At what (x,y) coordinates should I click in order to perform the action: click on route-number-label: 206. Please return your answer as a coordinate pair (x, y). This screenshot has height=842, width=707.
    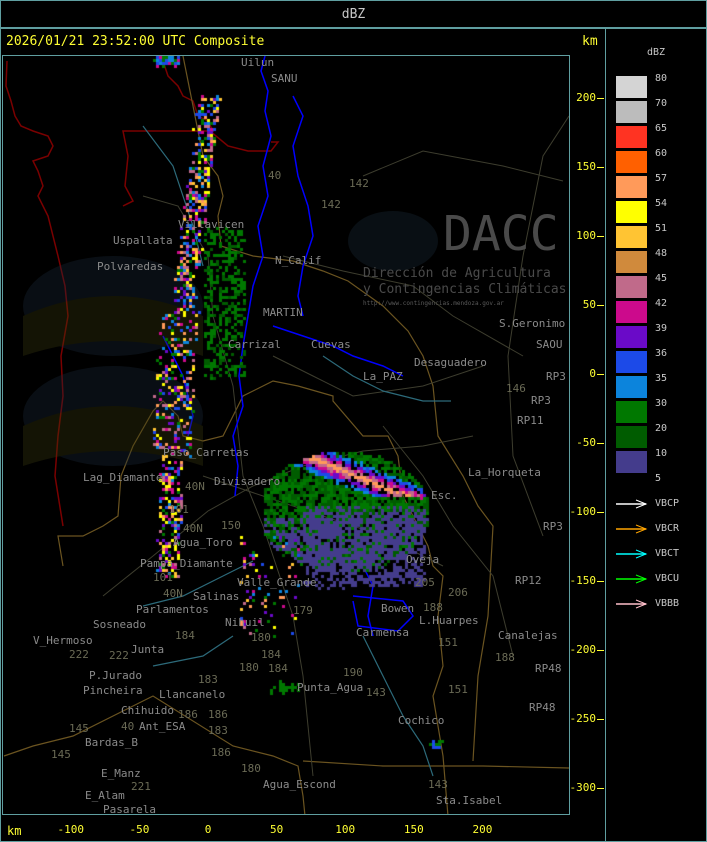
    Looking at the image, I should click on (458, 592).